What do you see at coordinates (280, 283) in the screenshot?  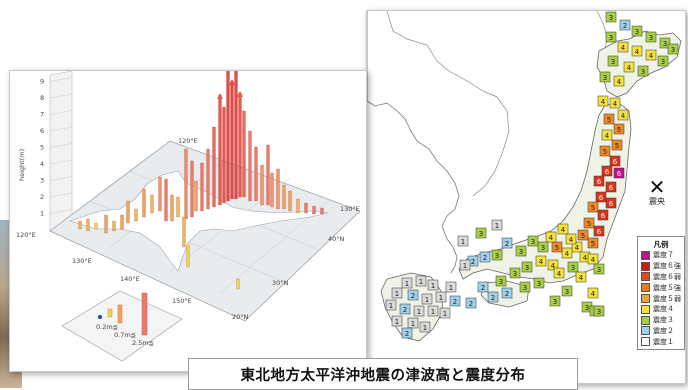 I see `lat-label-2: 30°N` at bounding box center [280, 283].